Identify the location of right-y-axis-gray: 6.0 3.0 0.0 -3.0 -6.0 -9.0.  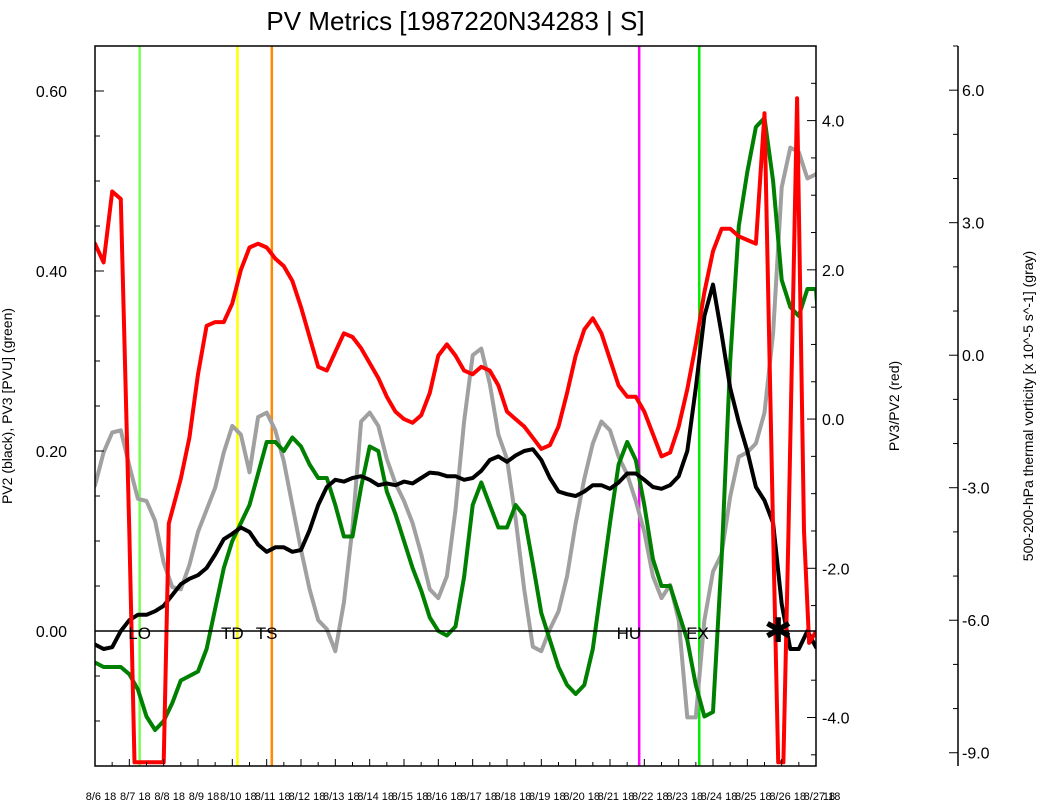
(969, 405).